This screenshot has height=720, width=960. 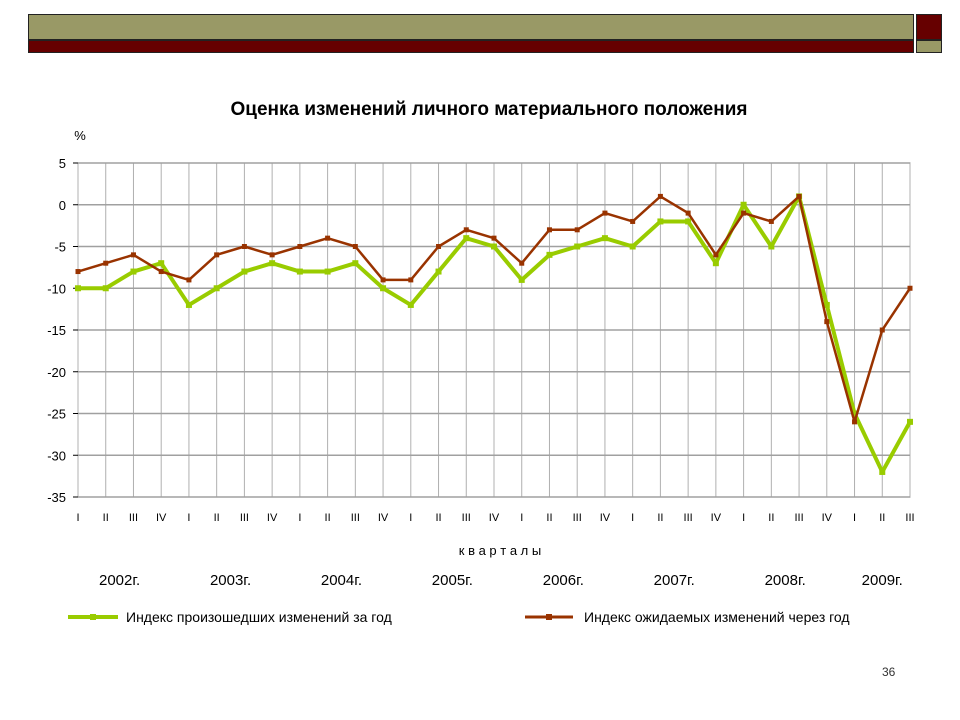 I want to click on legend-label: Индекс произошедших изменений за год, so click(x=259, y=617).